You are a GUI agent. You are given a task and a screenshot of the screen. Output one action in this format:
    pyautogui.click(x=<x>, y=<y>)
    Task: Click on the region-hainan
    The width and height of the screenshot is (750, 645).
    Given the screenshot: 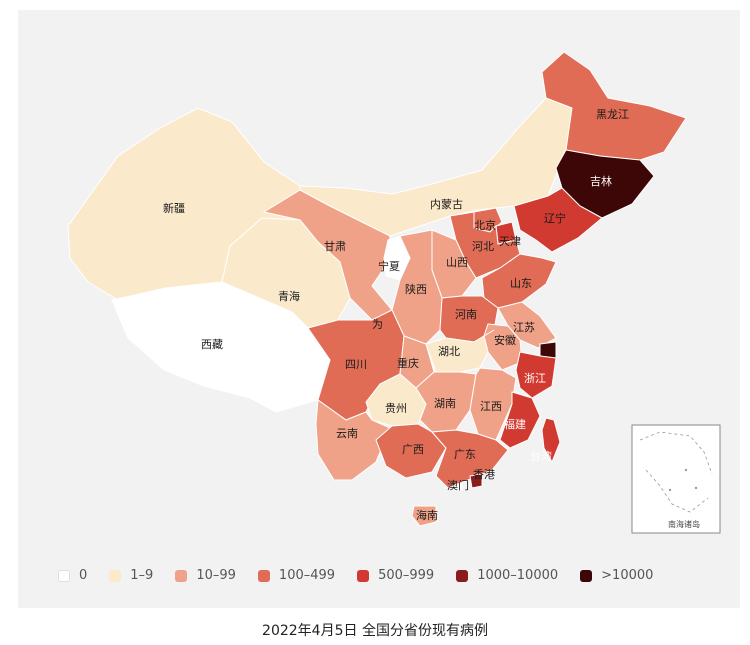 What is the action you would take?
    pyautogui.click(x=424, y=516)
    